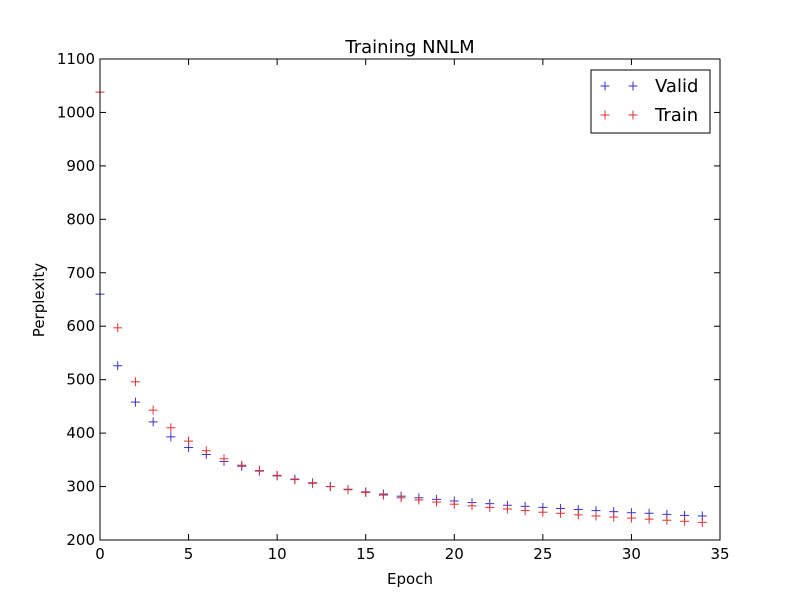 Image resolution: width=800 pixels, height=600 pixels. Describe the element at coordinates (80, 326) in the screenshot. I see `y-tick-label: 600` at that location.